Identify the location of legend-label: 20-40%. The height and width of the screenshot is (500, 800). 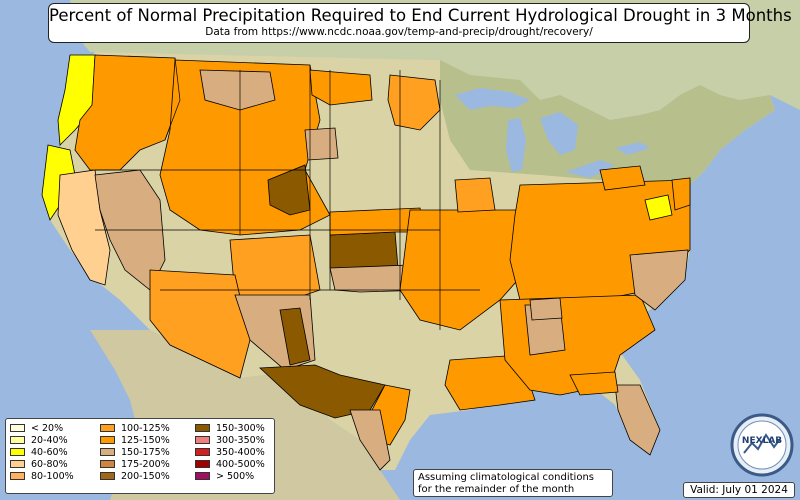
(49, 440).